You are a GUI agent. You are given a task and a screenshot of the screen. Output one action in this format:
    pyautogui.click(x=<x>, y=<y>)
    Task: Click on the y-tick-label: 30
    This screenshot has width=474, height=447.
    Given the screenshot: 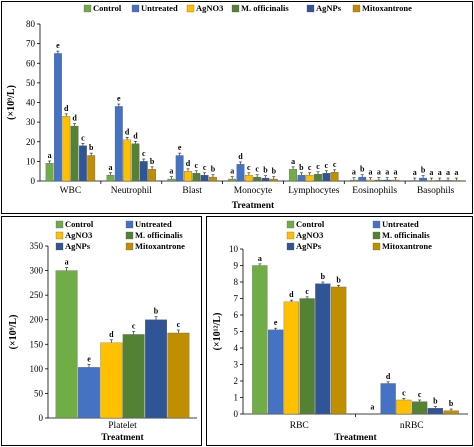 What is the action you would take?
    pyautogui.click(x=31, y=122)
    